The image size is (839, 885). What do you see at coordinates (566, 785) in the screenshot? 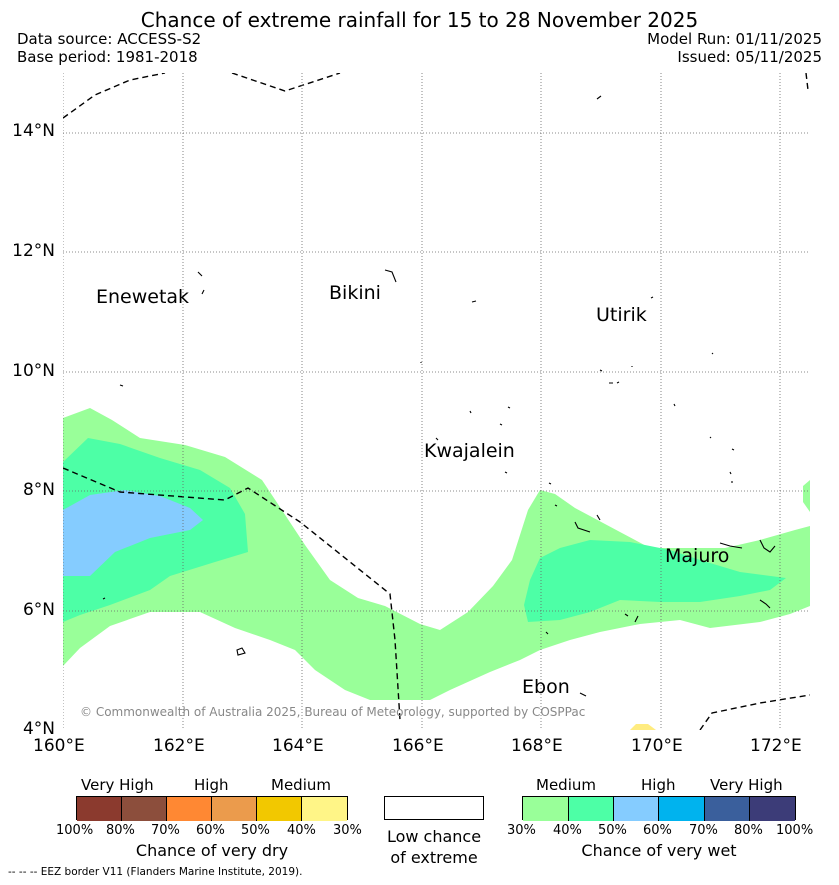
I see `wet-category-medium: Medium` at bounding box center [566, 785].